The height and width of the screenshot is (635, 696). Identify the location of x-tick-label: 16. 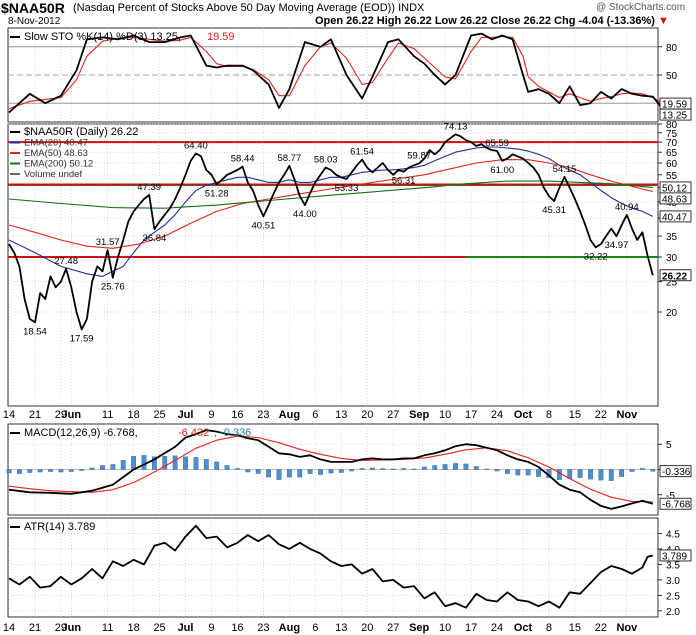
(237, 628).